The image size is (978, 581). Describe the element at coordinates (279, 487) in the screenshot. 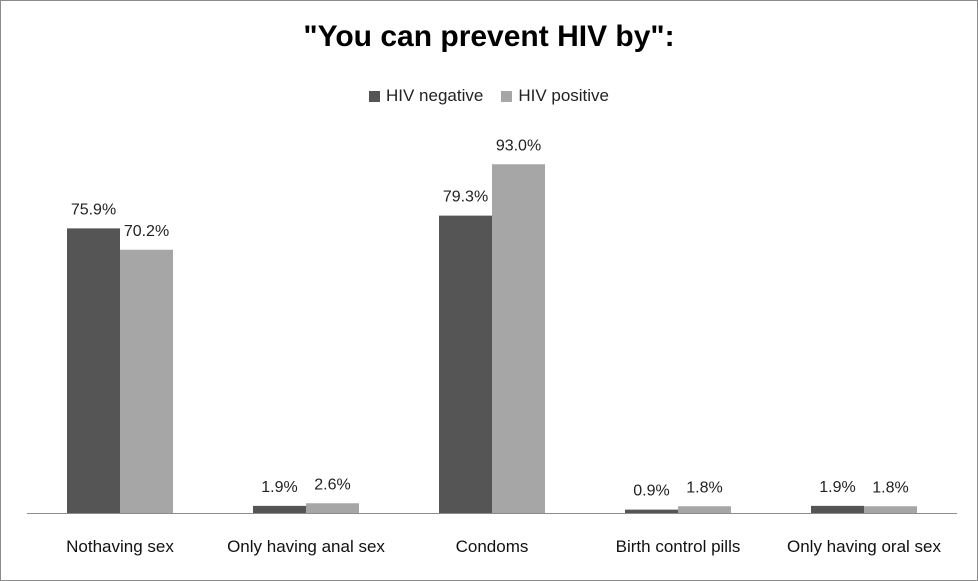

I see `data-label-hiv-negative-1: 1.9%` at that location.